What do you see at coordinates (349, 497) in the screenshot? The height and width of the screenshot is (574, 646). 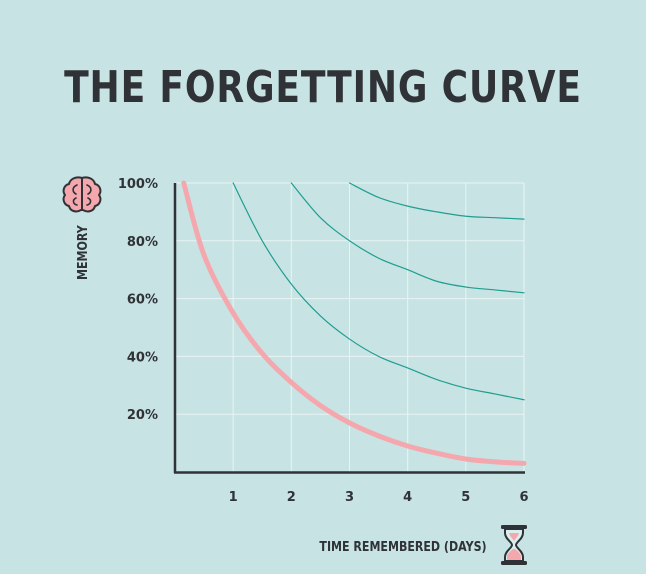 I see `x-tick-label: 3` at bounding box center [349, 497].